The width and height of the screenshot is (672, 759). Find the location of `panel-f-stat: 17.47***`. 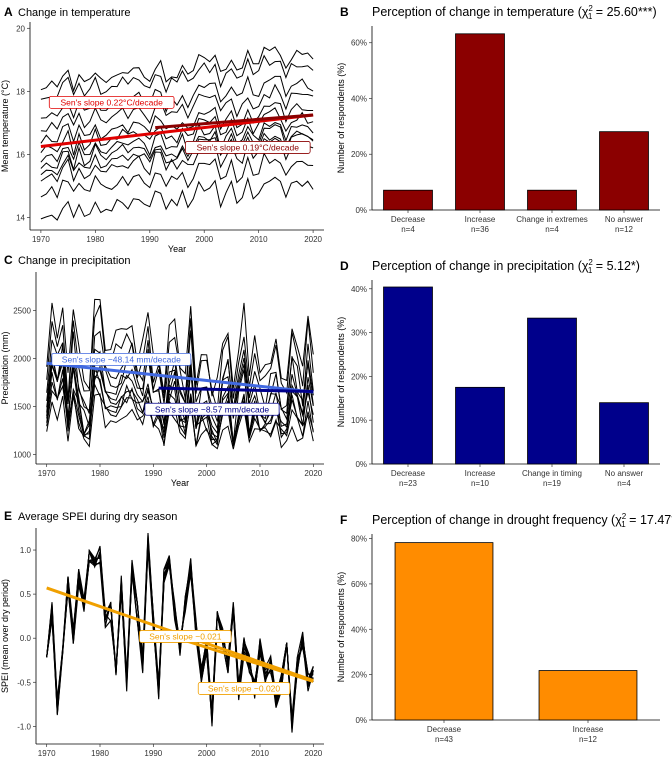

panel-f-stat: 17.47*** is located at coordinates (656, 520).